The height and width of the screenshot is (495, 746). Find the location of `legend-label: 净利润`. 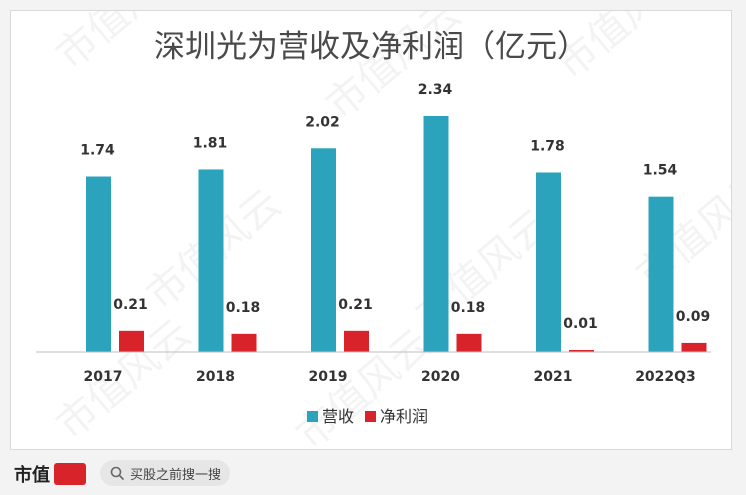

legend-label: 净利润 is located at coordinates (404, 416).